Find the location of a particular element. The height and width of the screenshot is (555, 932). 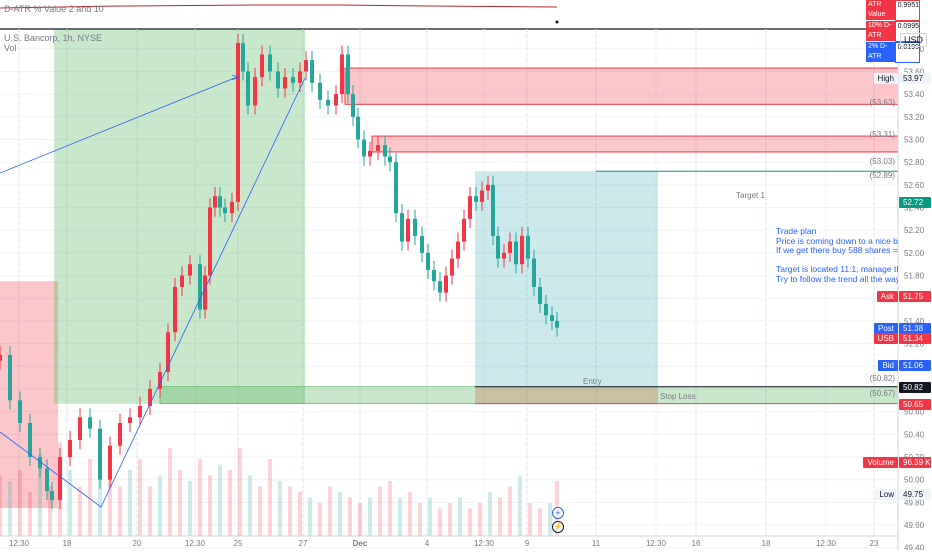

volume-legend: Vol is located at coordinates (10, 48).